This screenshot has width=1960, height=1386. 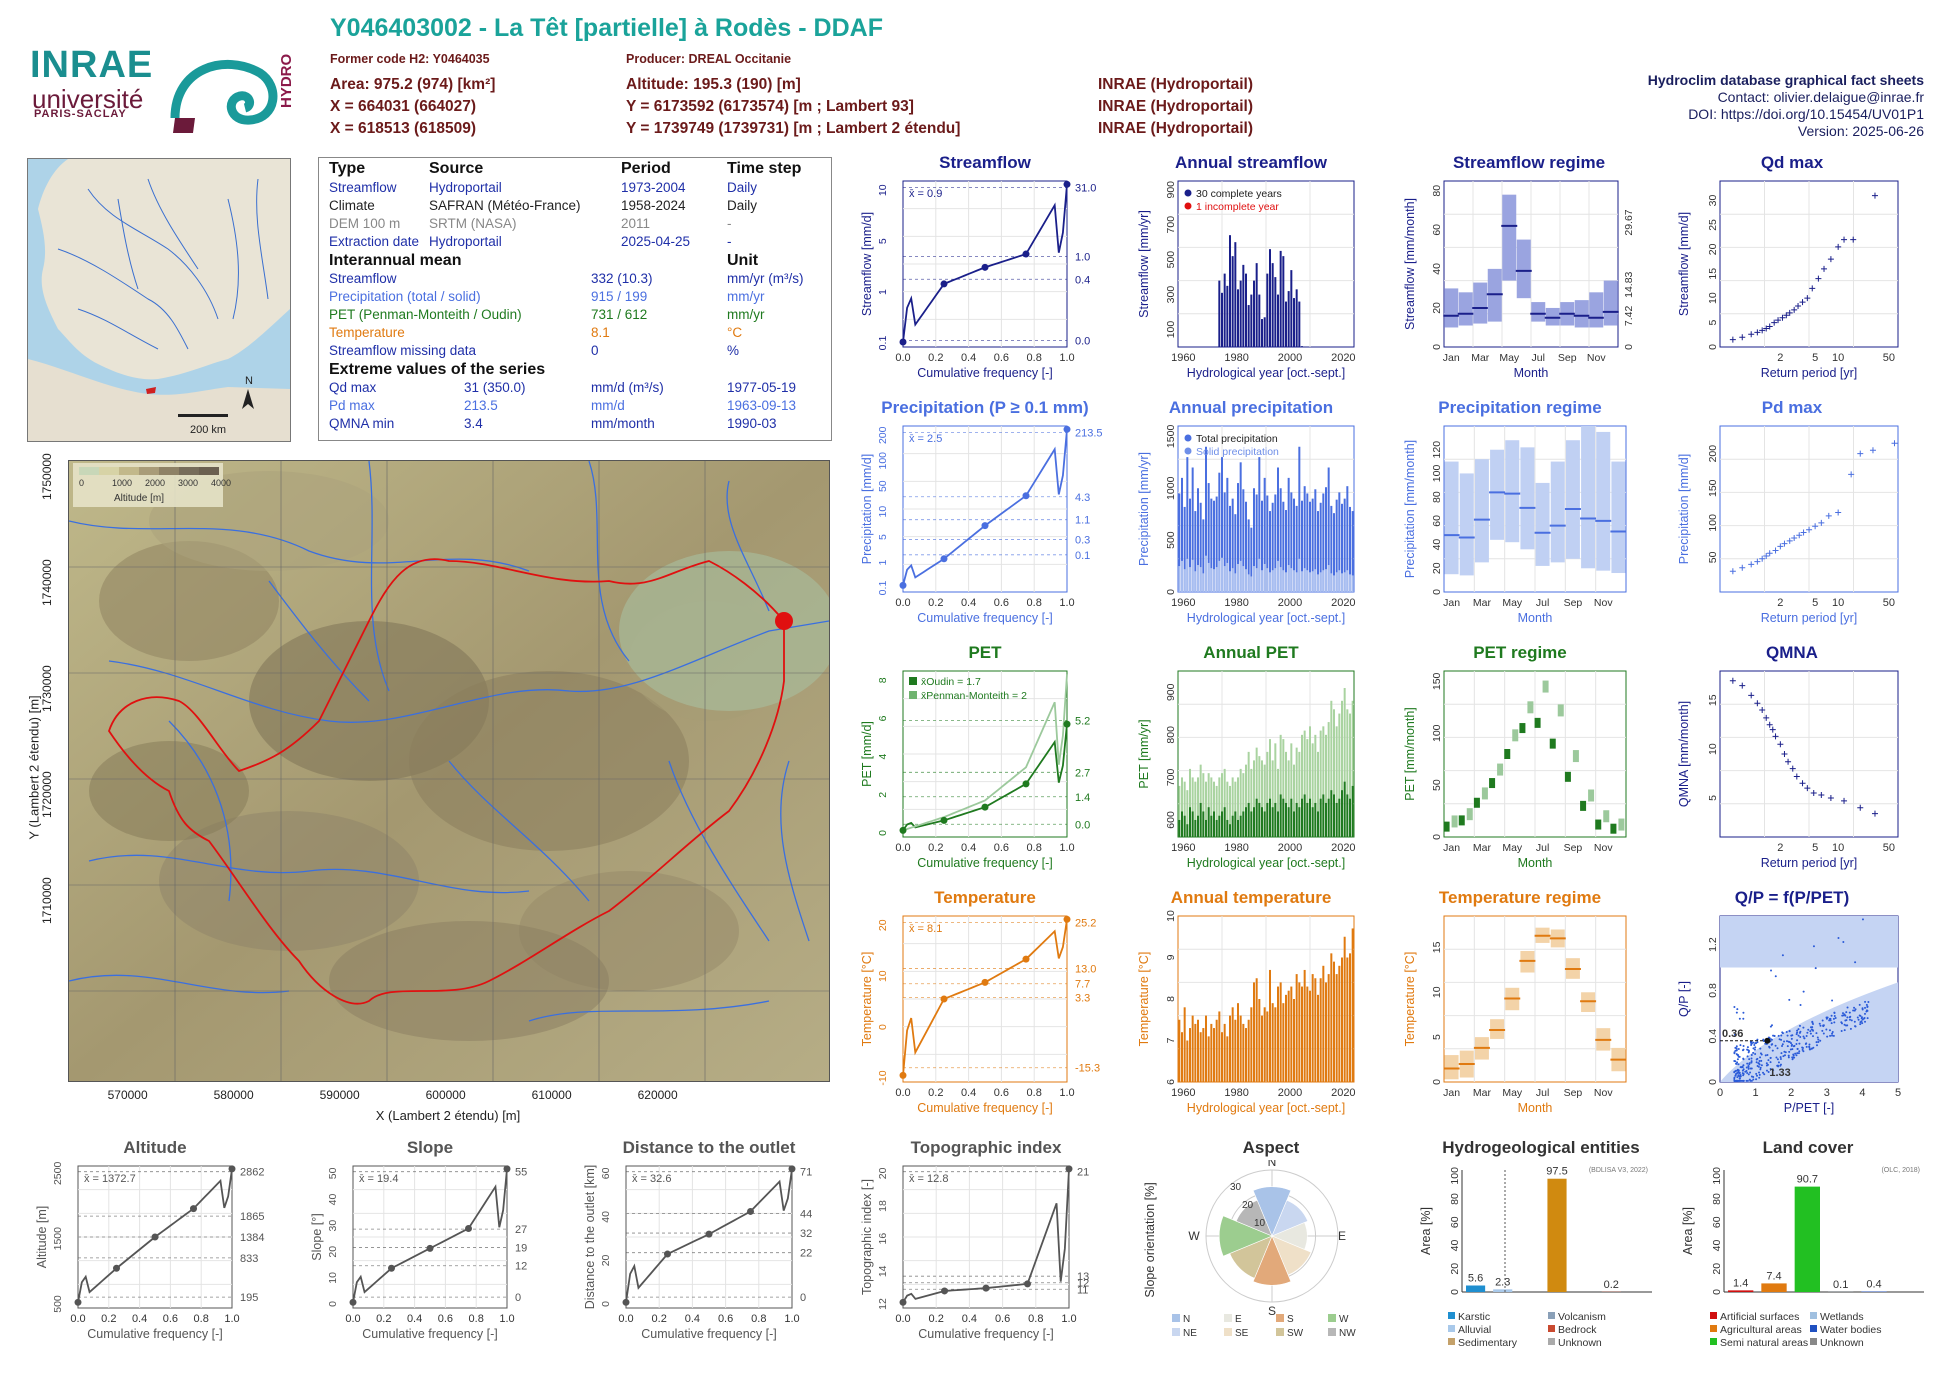 What do you see at coordinates (622, 278) in the screenshot?
I see `info-mean-value-0: 332 (10.3)` at bounding box center [622, 278].